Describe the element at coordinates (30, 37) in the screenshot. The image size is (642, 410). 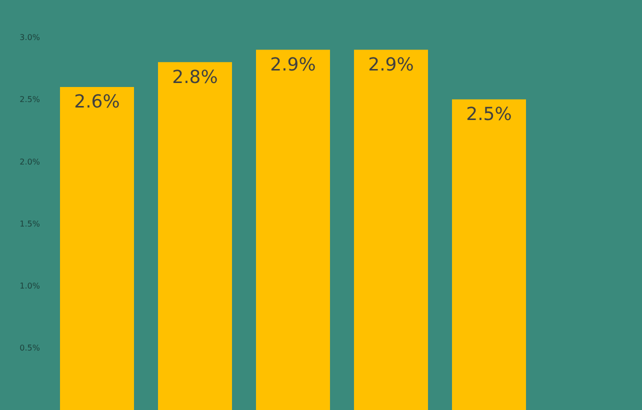
I see `y-tick-label: 3.0%` at that location.